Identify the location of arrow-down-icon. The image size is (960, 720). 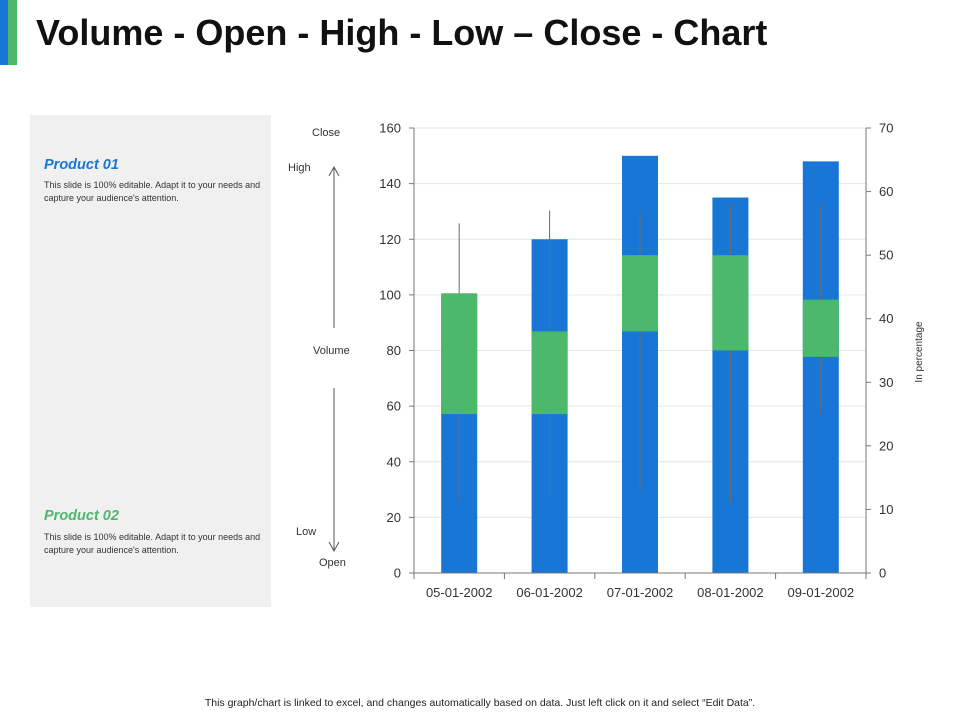
(334, 547).